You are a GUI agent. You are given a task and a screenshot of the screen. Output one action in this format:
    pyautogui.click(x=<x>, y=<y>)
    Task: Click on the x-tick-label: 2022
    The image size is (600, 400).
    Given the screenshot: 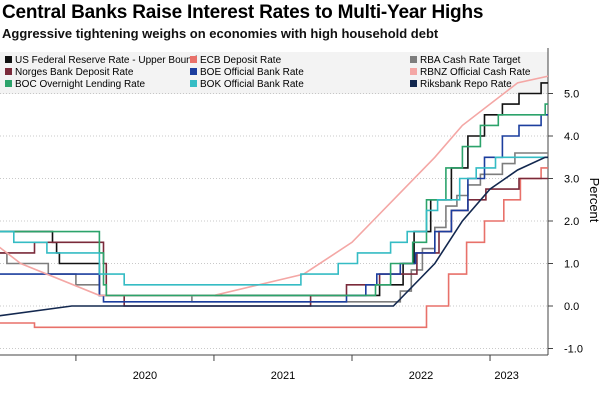 What is the action you would take?
    pyautogui.click(x=421, y=376)
    